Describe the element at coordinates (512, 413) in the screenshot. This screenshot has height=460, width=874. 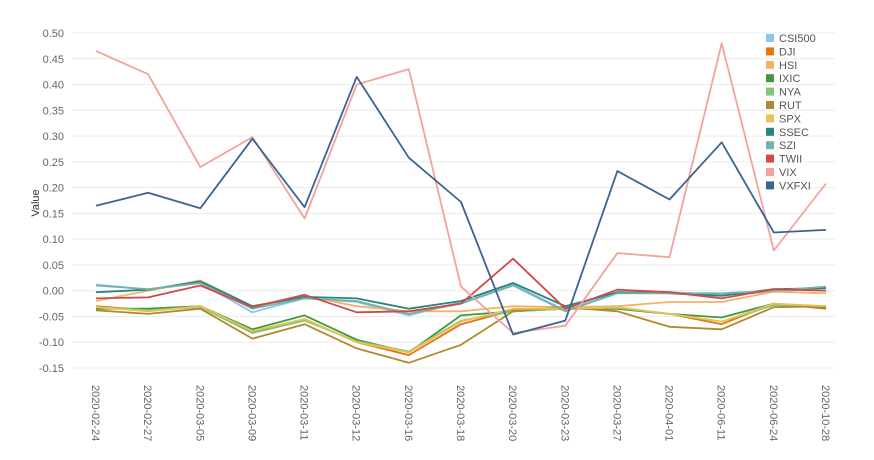
I see `x-tick-label: 2020-03-20` at that location.